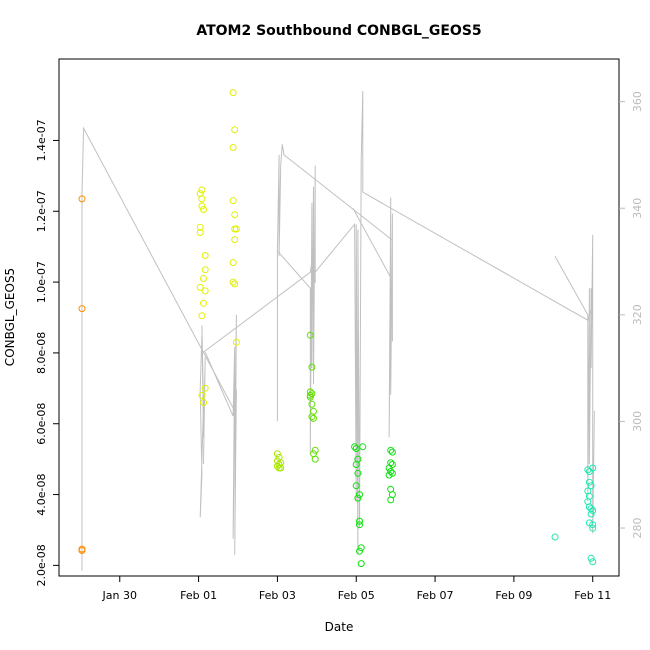 This screenshot has width=650, height=650. Describe the element at coordinates (637, 528) in the screenshot. I see `y2-tick-label: 280` at that location.